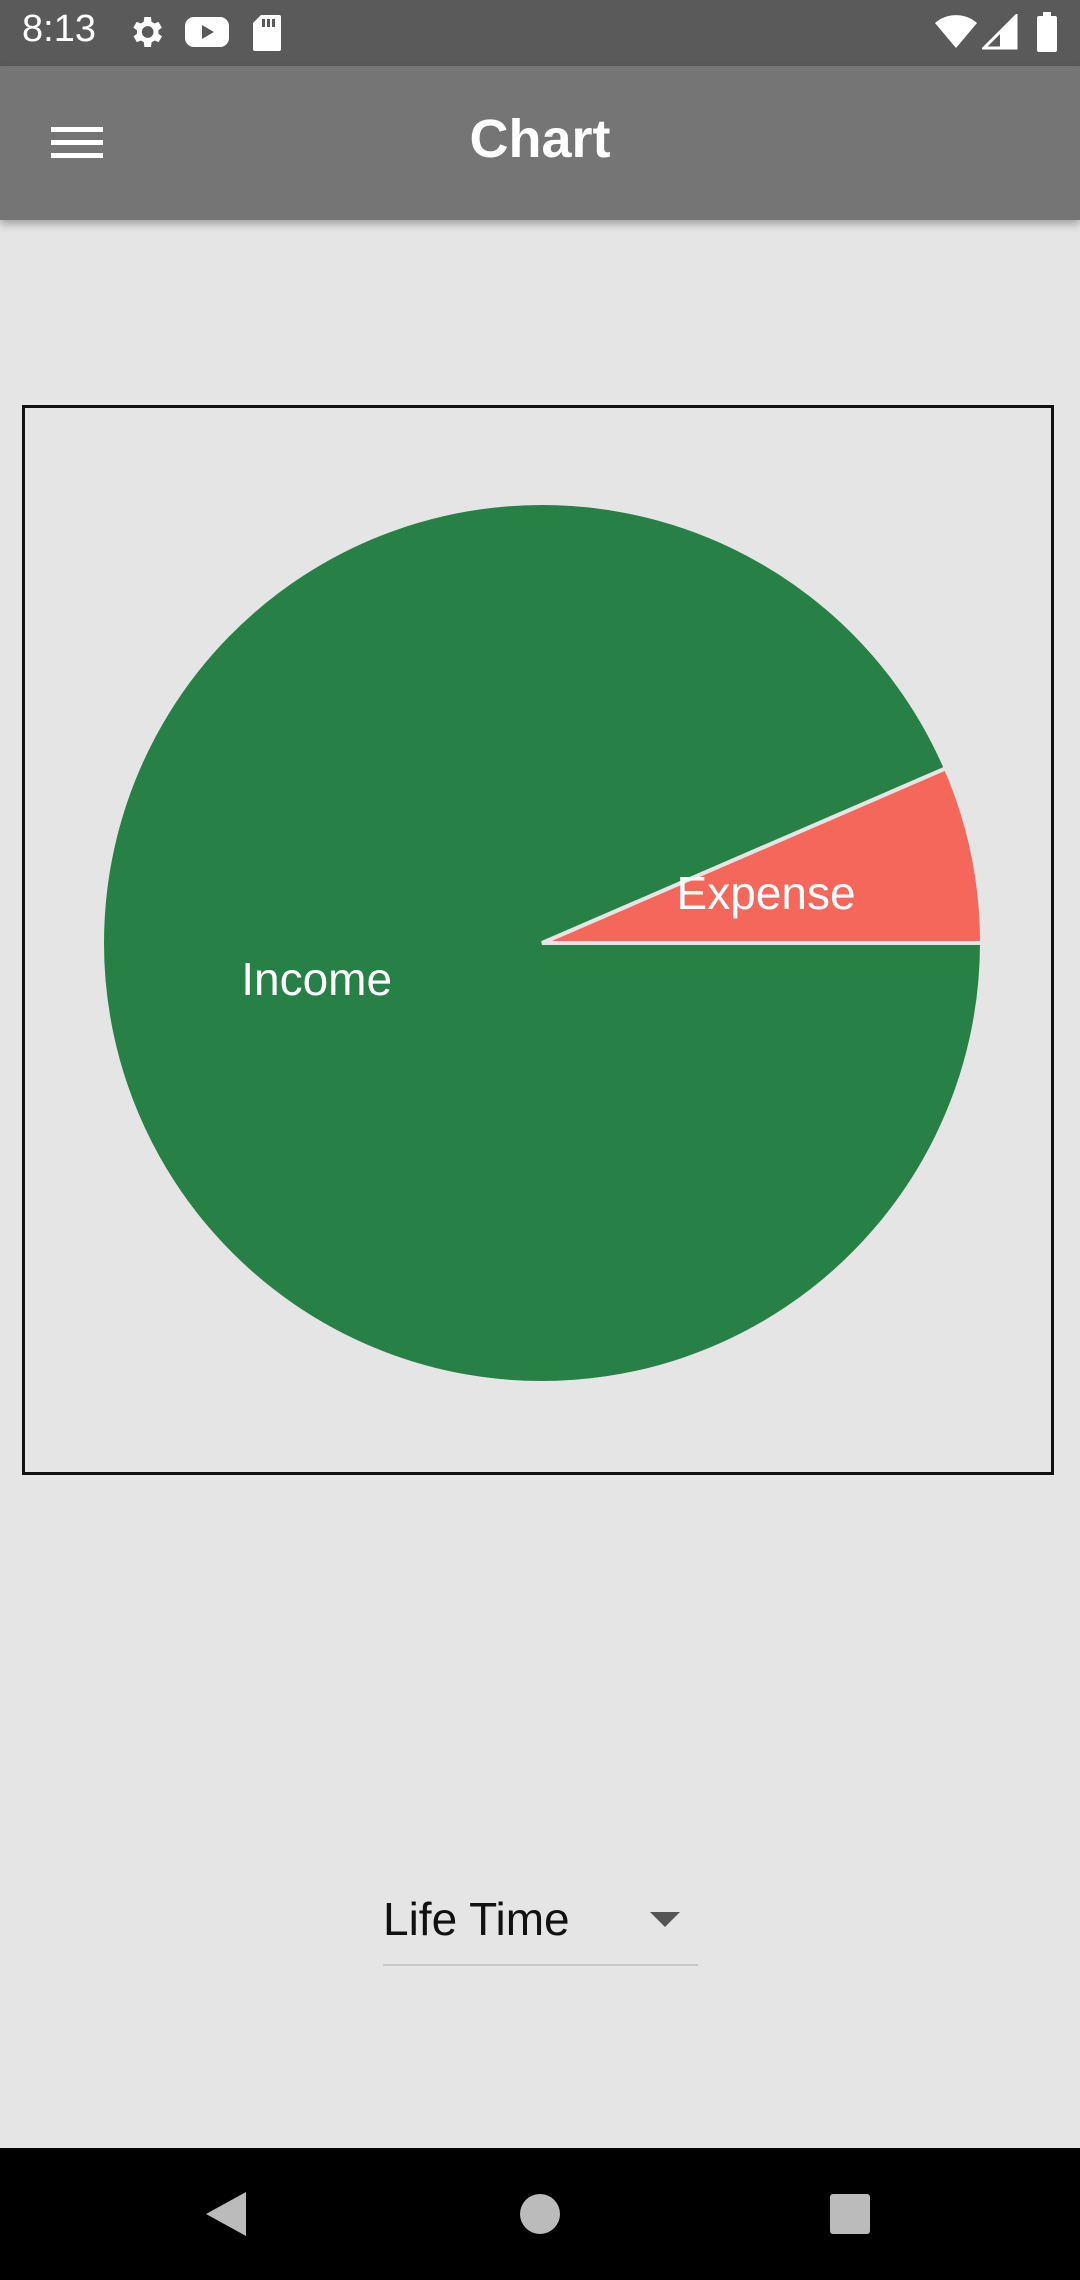 This screenshot has width=1080, height=2280. I want to click on recents-button, so click(850, 2214).